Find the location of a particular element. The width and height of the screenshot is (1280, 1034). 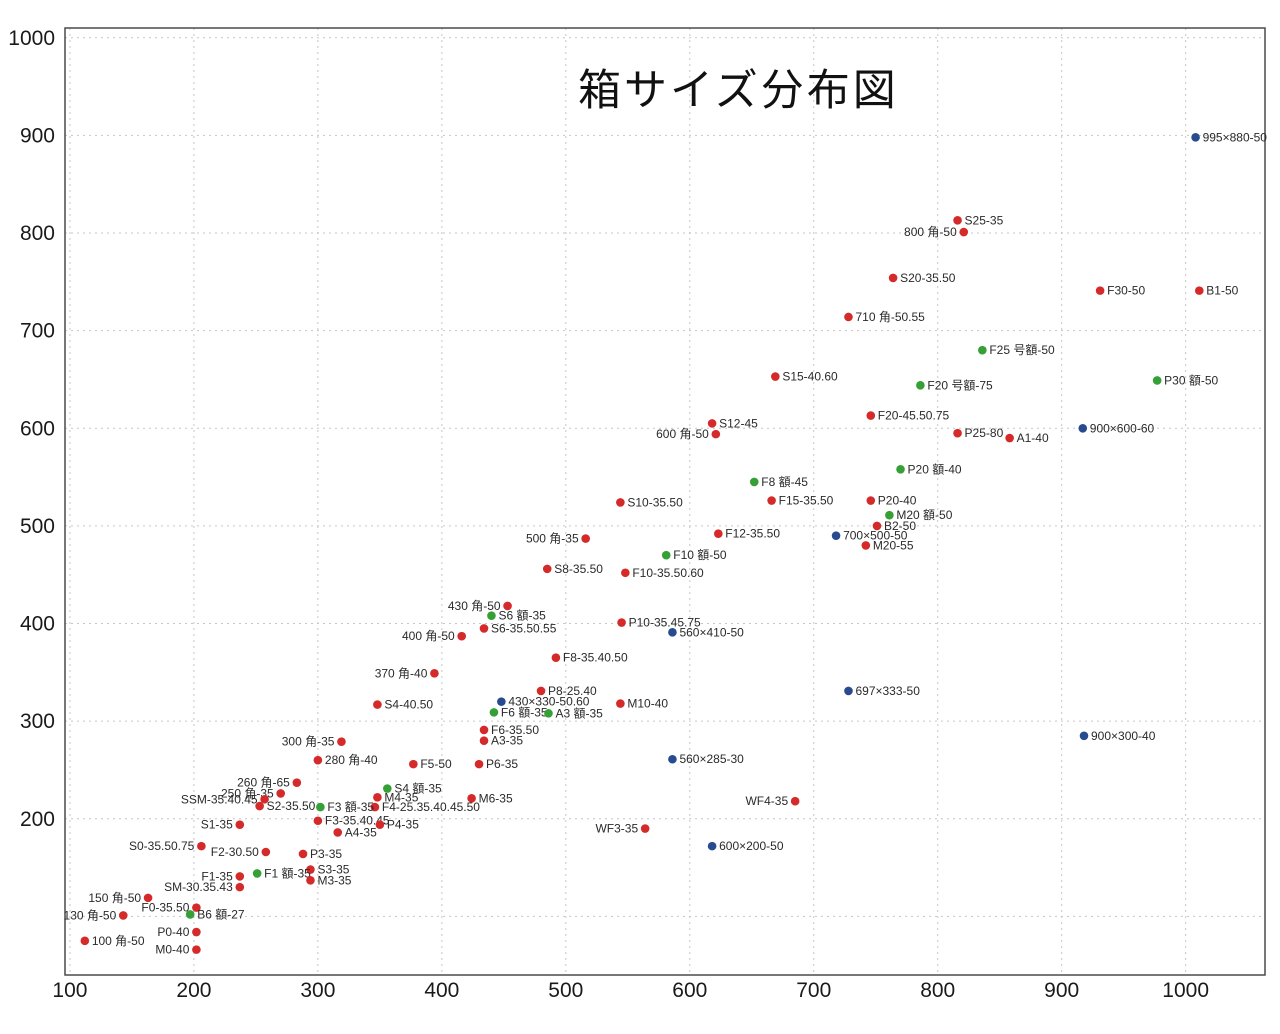

data-point-label: F6-35.50 is located at coordinates (515, 730).